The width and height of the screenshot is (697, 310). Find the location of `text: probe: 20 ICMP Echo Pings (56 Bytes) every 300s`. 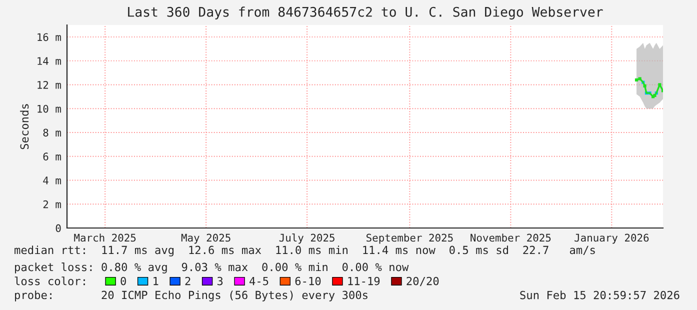

text: probe: 20 ICMP Echo Pings (56 Bytes) every 300s is located at coordinates (191, 296).